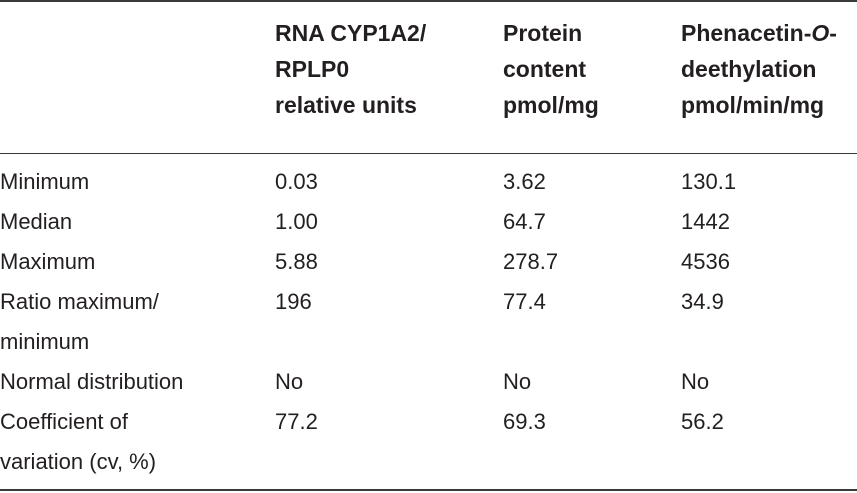 This screenshot has width=857, height=493. I want to click on table-cell: 3.62, so click(524, 181).